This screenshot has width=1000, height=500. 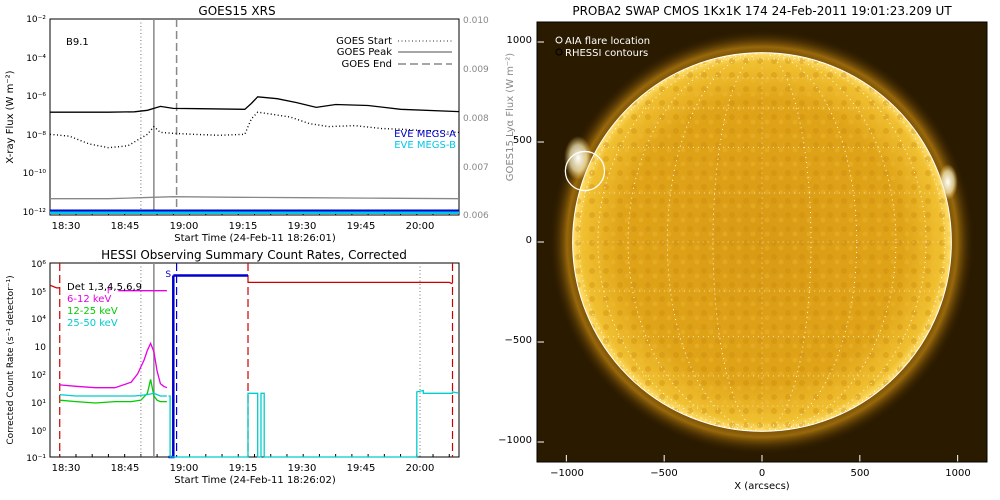 I want to click on hessi-ytick-2: 10⁴, so click(x=38, y=320).